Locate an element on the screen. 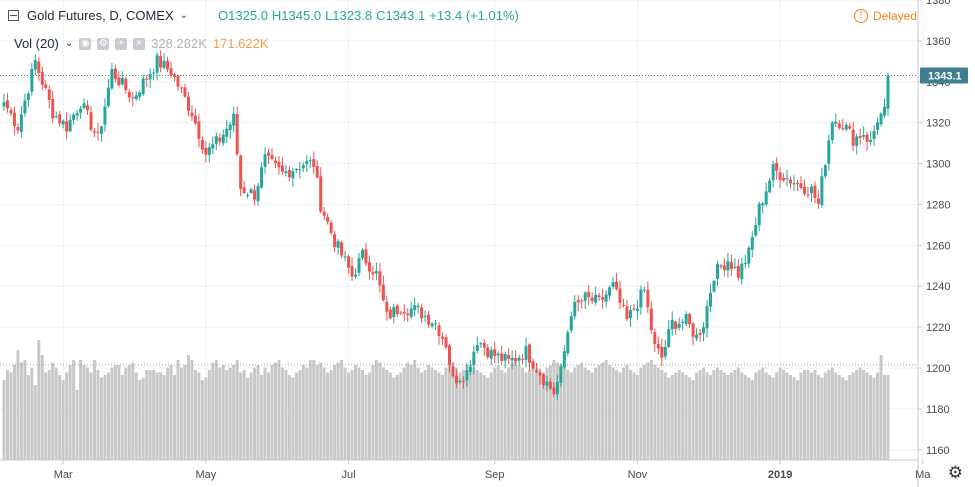 The width and height of the screenshot is (975, 487). volume-label: Vol (20) is located at coordinates (36, 43).